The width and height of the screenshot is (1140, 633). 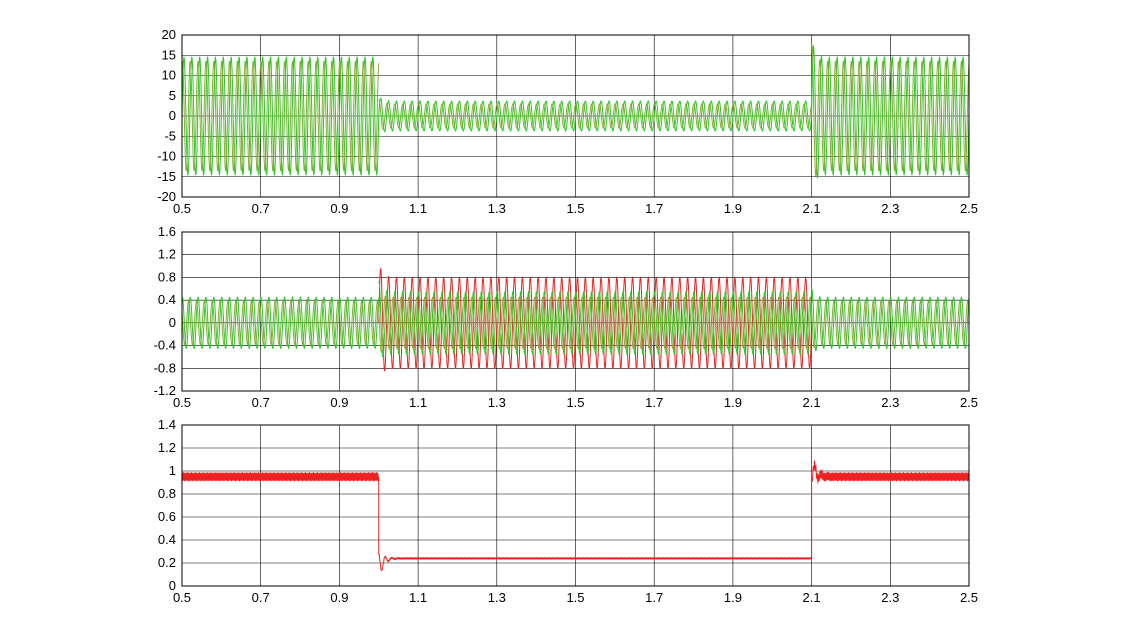 I want to click on y-tick-label: 10, so click(x=169, y=75).